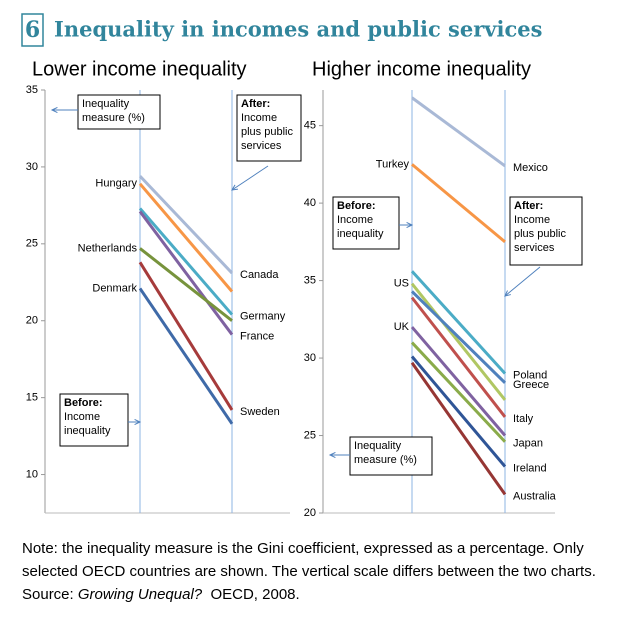  I want to click on series-label: Sweden, so click(260, 412).